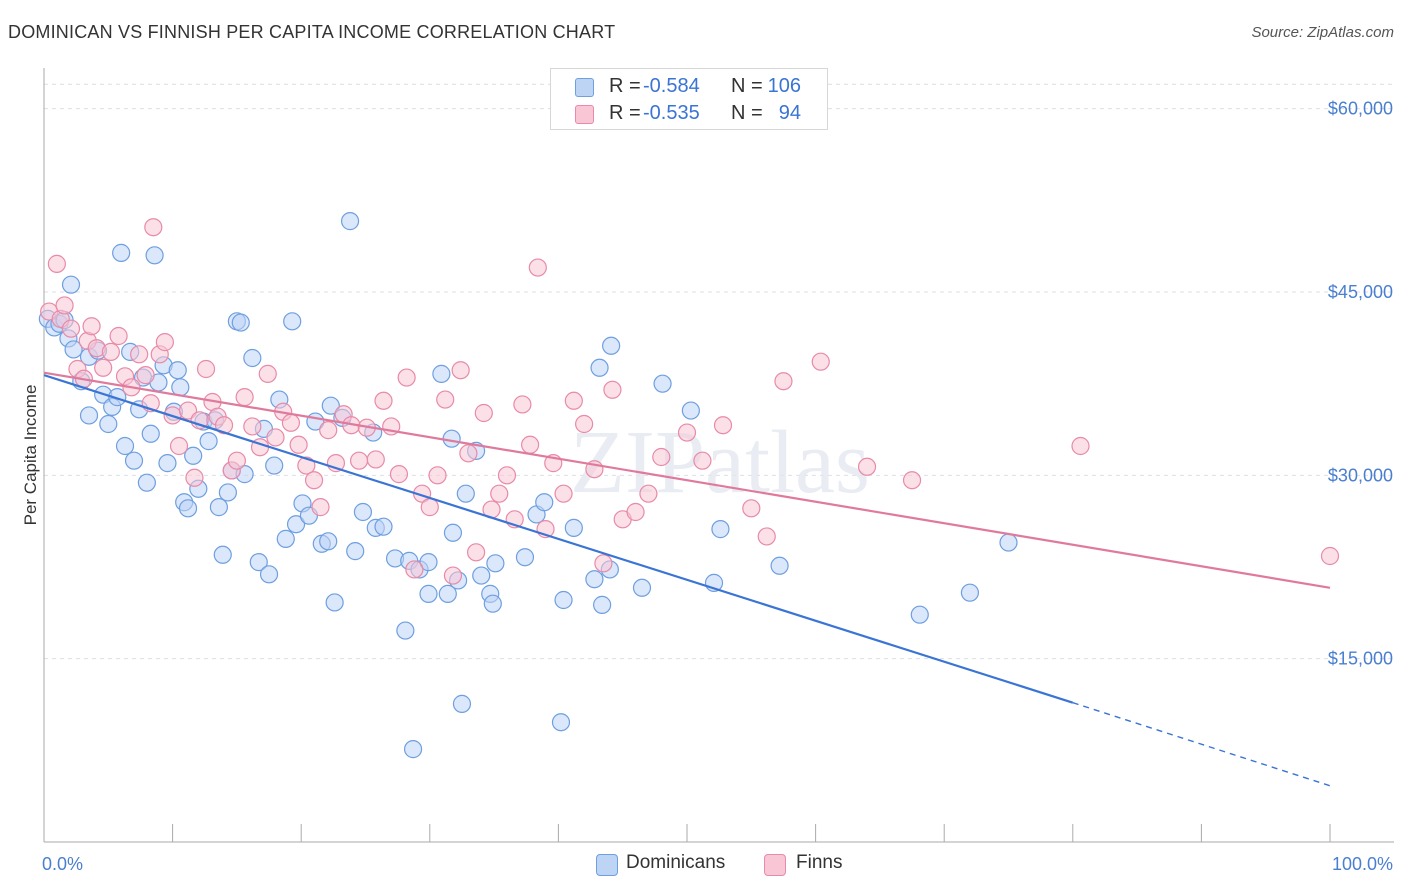 The width and height of the screenshot is (1406, 892). I want to click on dominicans-legend-swatch, so click(607, 865).